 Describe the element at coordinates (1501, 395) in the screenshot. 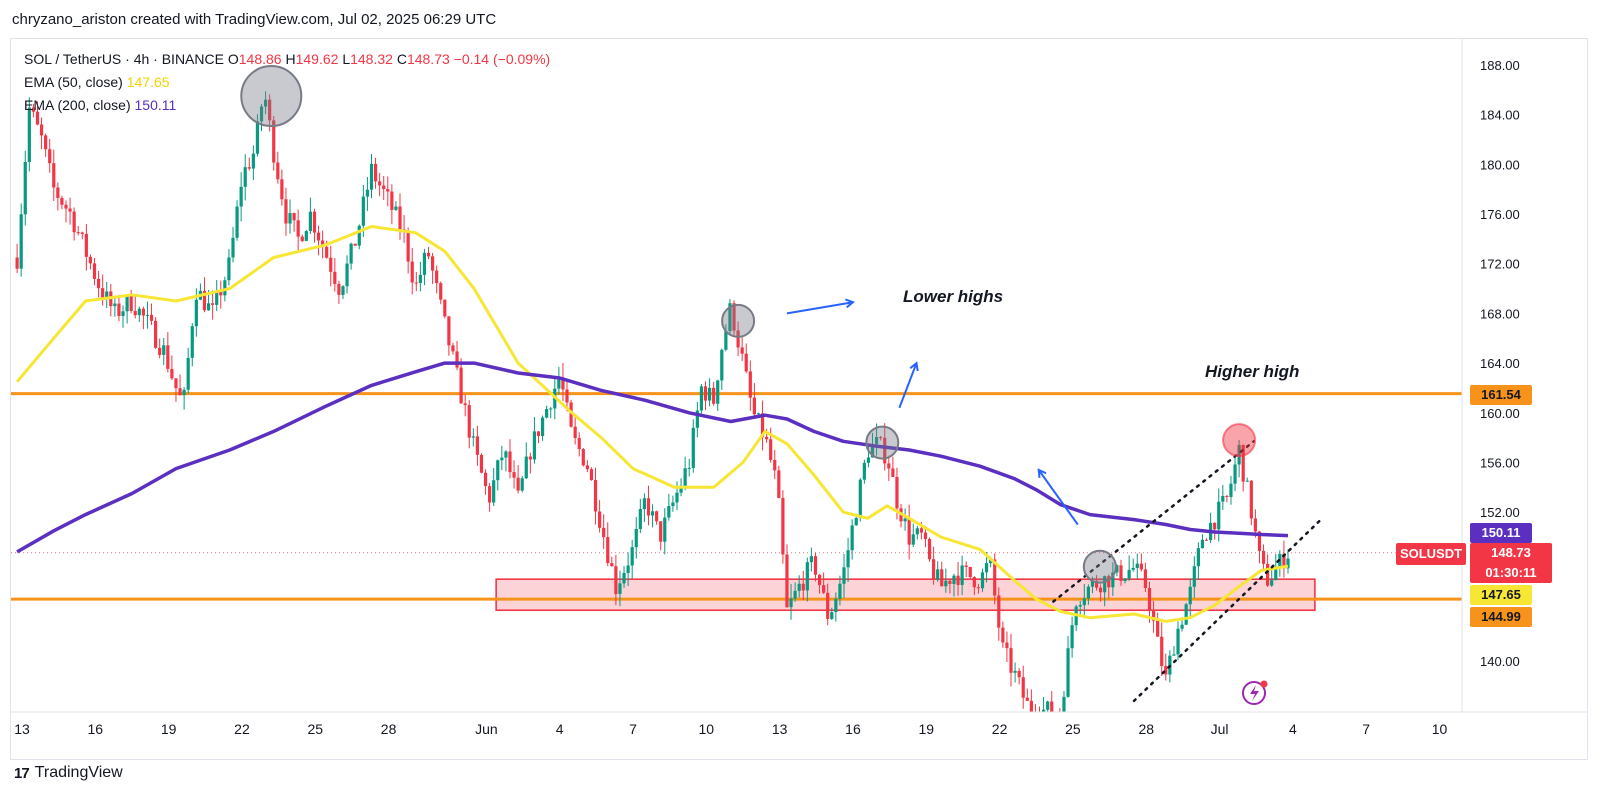

I see `tag-level-upper: 161.54` at that location.